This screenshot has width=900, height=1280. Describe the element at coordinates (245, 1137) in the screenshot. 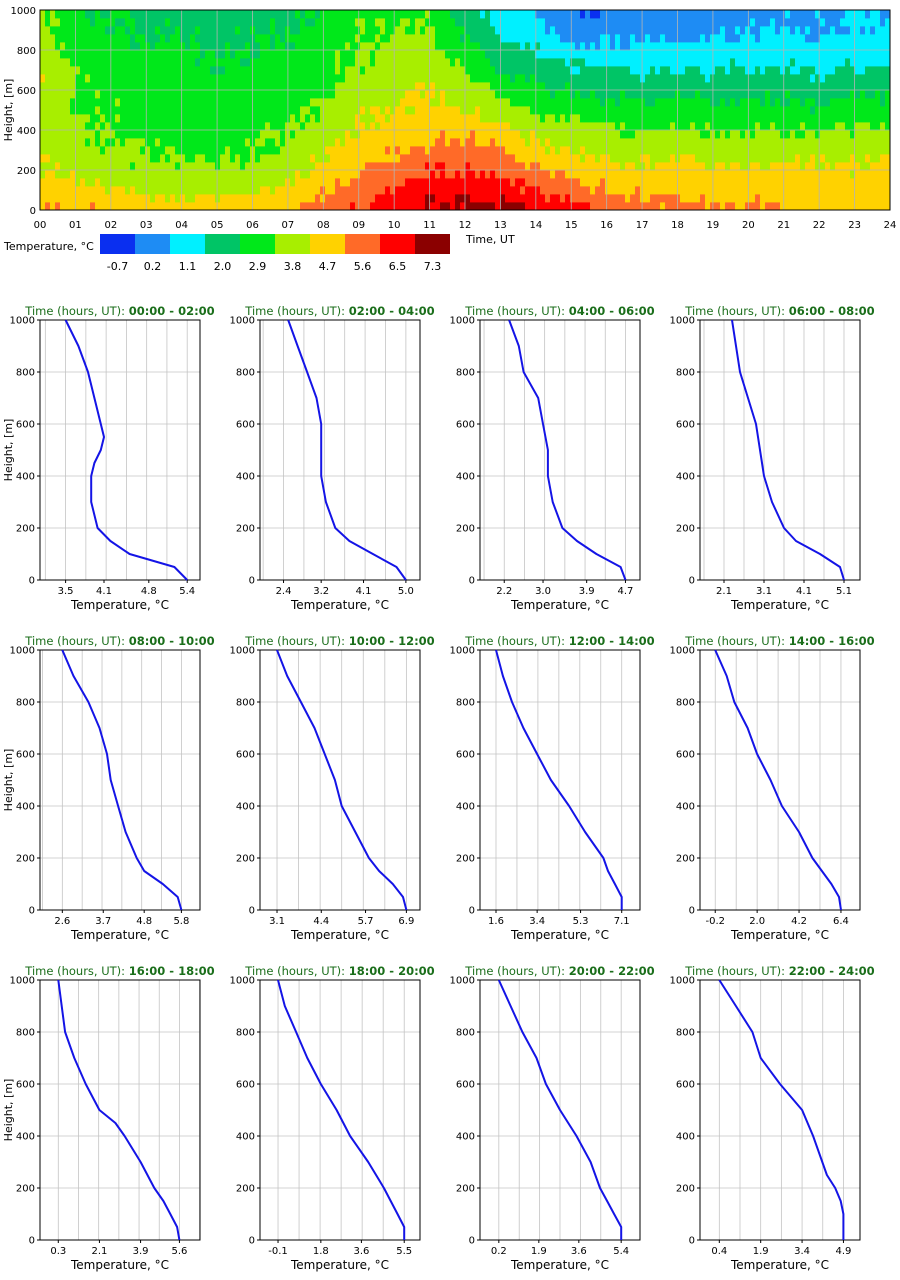

I see `panel-y-tick-label: 400` at that location.